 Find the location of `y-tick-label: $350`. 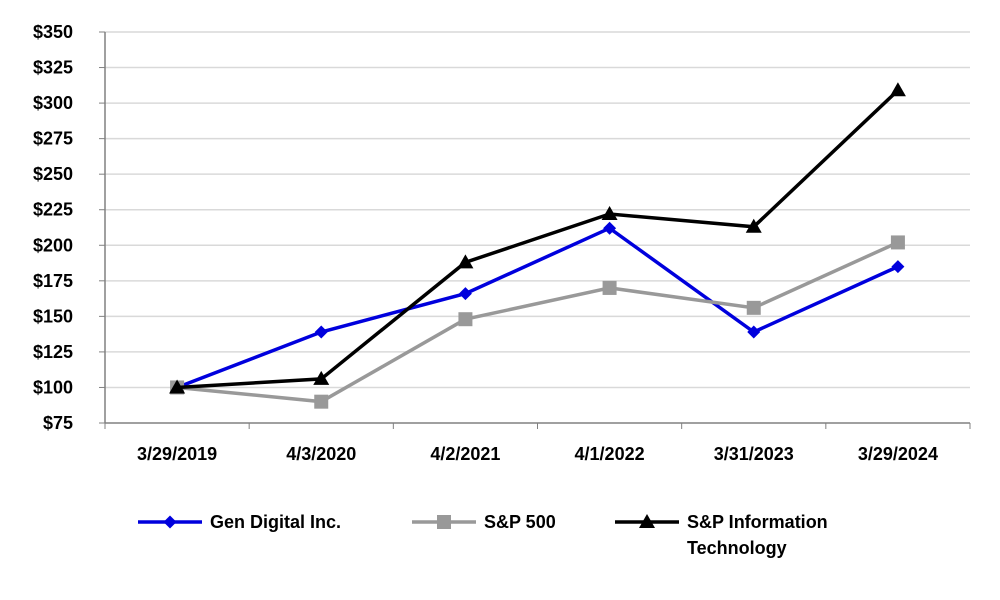

y-tick-label: $350 is located at coordinates (53, 32).